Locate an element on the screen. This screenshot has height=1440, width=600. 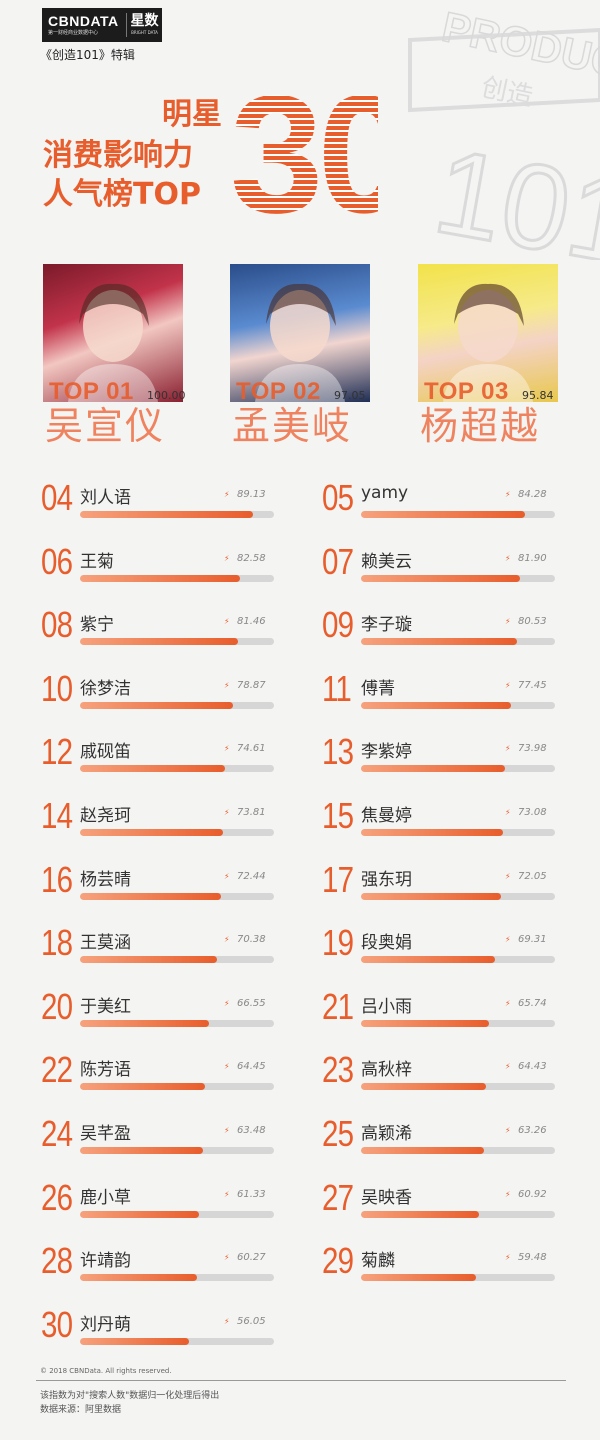
celebrity-name: 傅菁 is located at coordinates (378, 688).